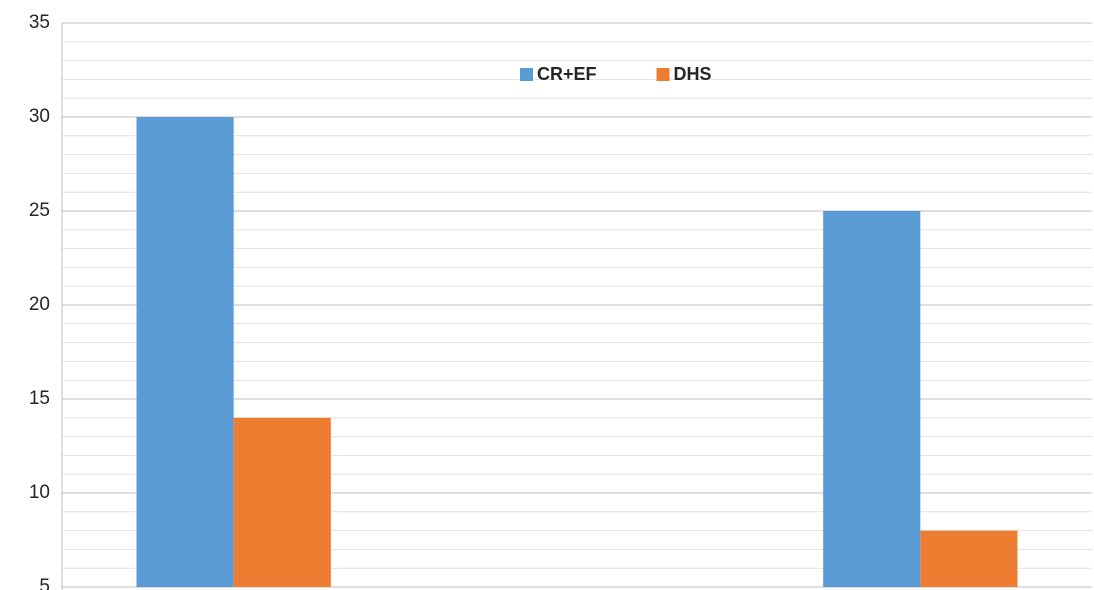  I want to click on y-tick-label: 35, so click(39, 22).